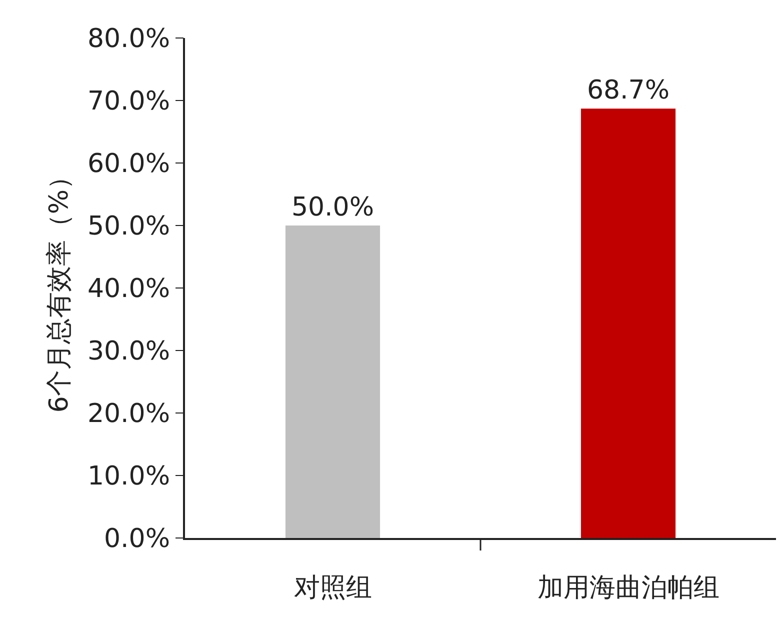 This screenshot has width=781, height=642. Describe the element at coordinates (628, 91) in the screenshot. I see `data-label: 68.7%` at that location.